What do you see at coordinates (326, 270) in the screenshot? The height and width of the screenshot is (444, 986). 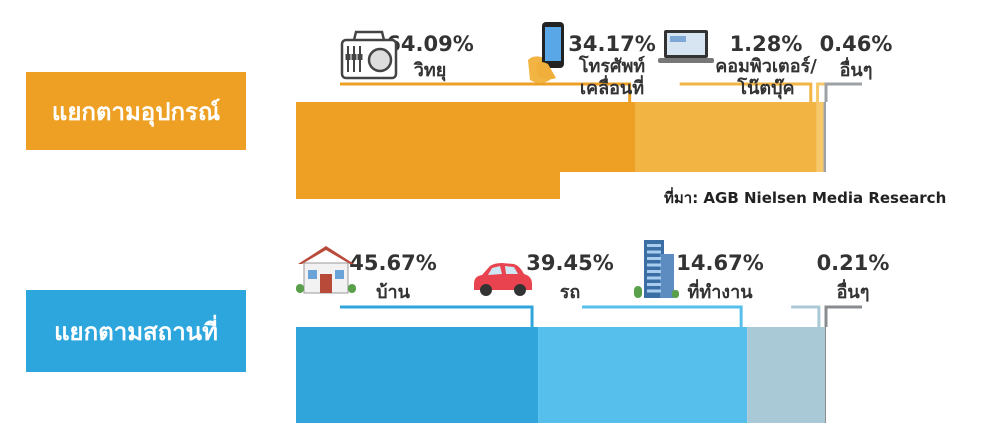 I see `house-icon` at bounding box center [326, 270].